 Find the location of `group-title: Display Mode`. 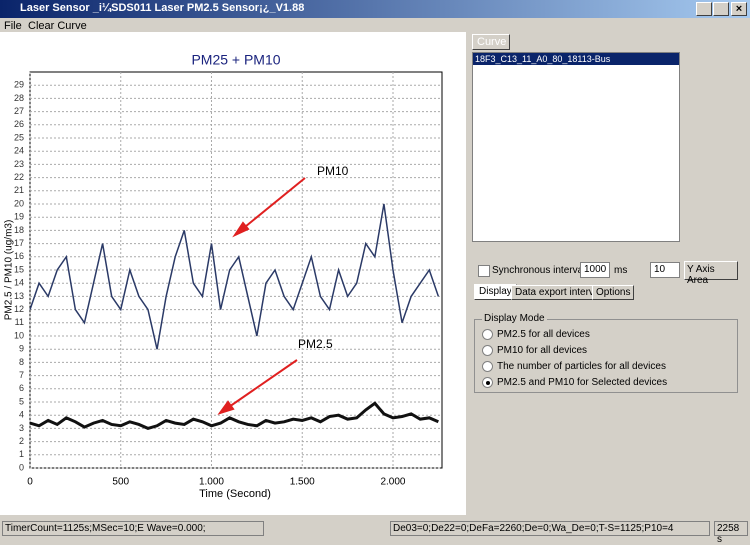

group-title: Display Mode is located at coordinates (514, 318).